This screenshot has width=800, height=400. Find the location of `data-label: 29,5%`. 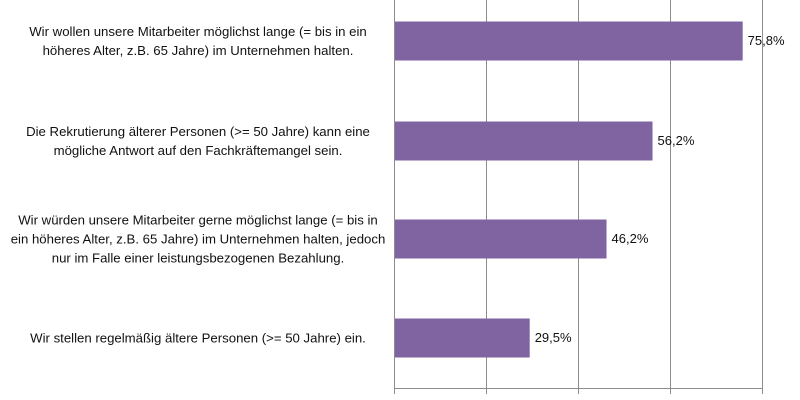

data-label: 29,5% is located at coordinates (553, 337).